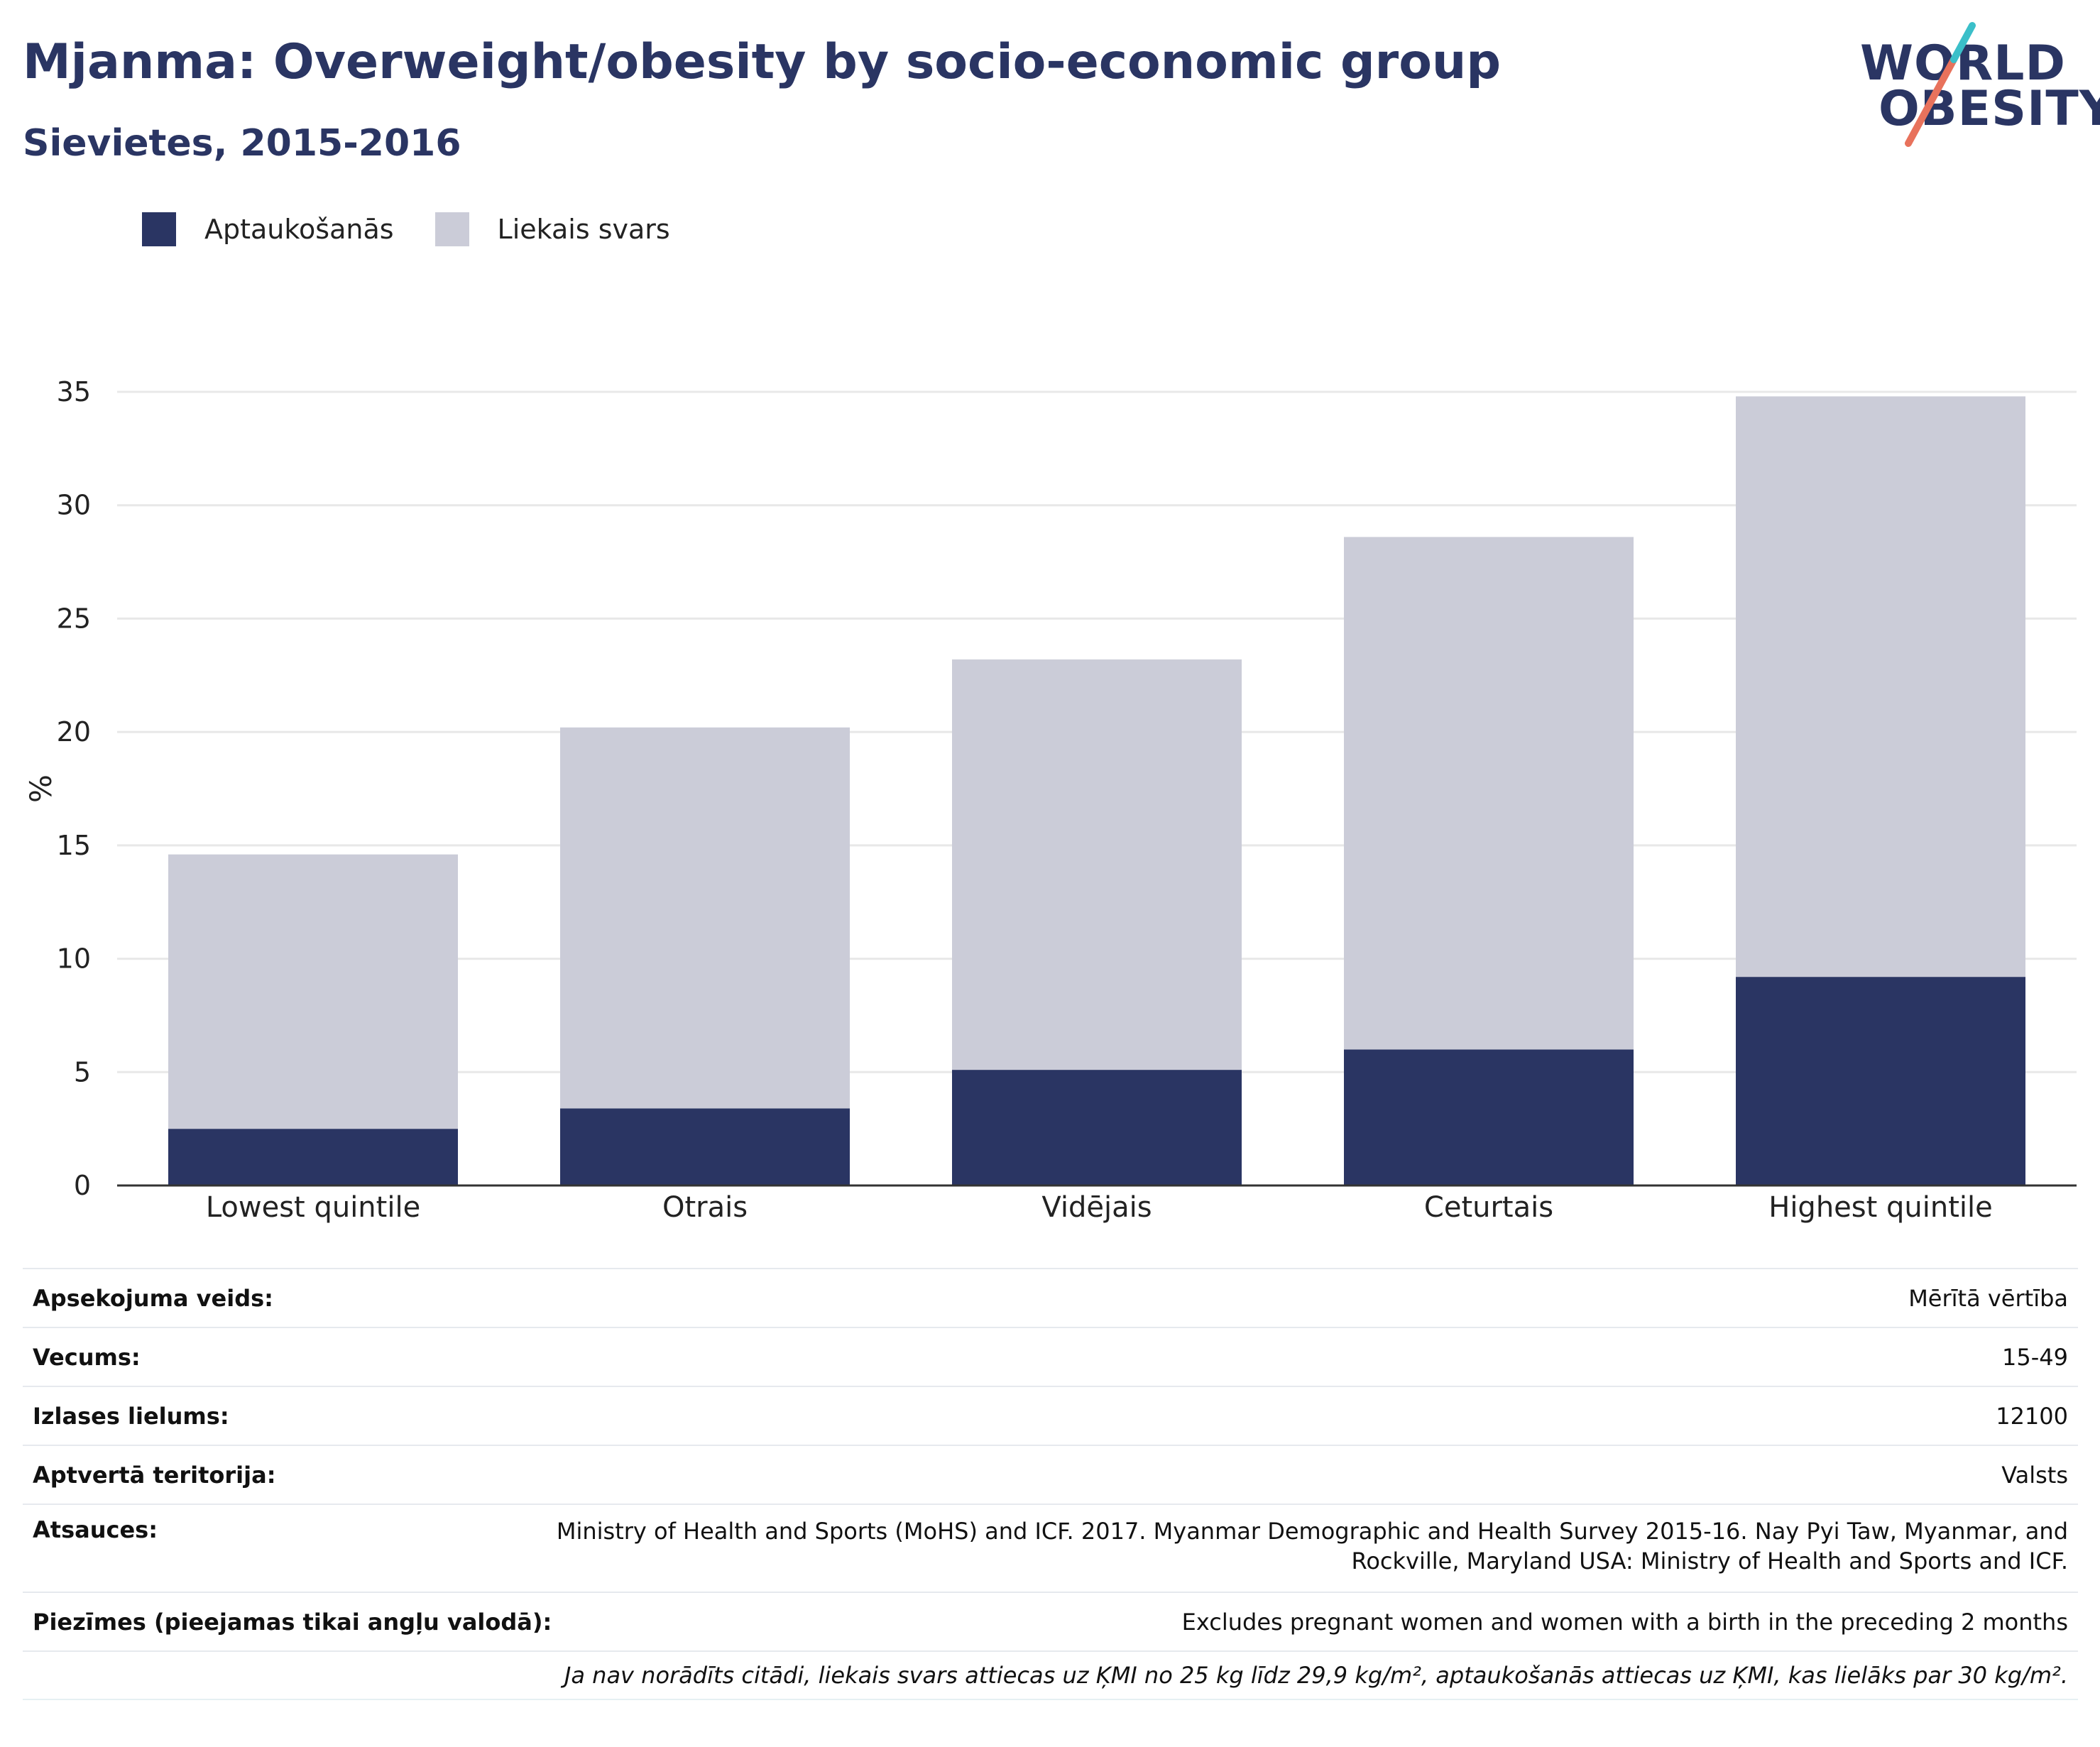 The width and height of the screenshot is (2100, 1747). I want to click on y-axis-label: %, so click(40, 788).